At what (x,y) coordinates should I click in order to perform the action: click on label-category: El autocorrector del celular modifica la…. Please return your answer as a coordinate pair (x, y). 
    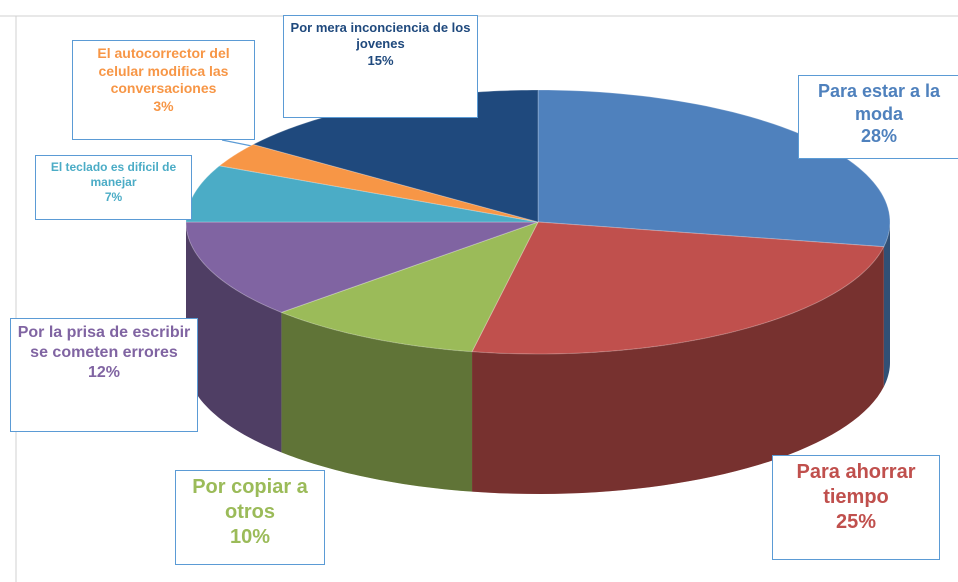
    Looking at the image, I should click on (163, 70).